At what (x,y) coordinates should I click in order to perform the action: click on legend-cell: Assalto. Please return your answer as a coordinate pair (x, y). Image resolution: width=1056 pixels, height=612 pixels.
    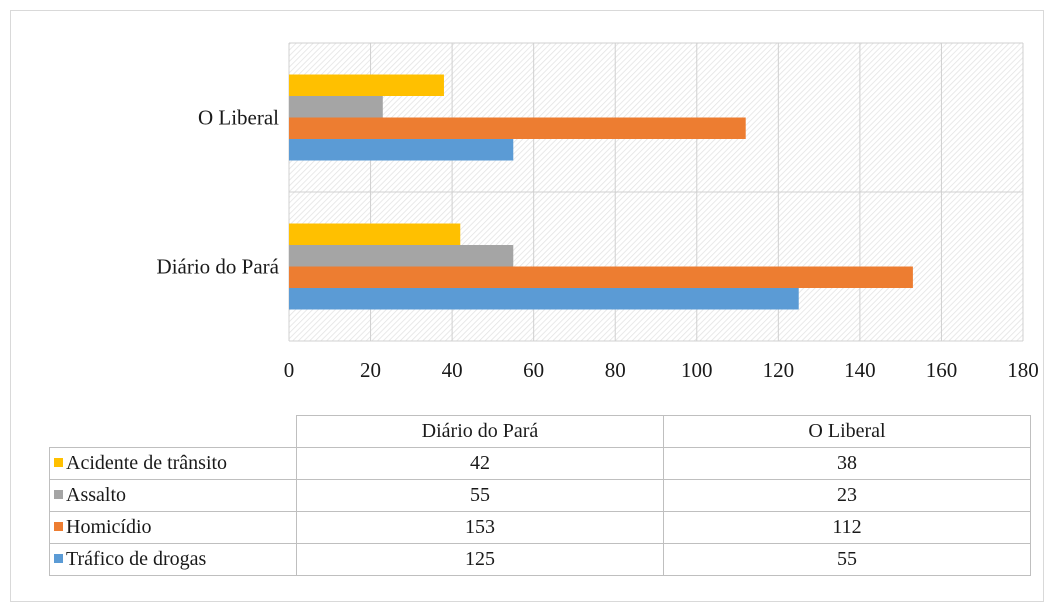
    Looking at the image, I should click on (173, 495).